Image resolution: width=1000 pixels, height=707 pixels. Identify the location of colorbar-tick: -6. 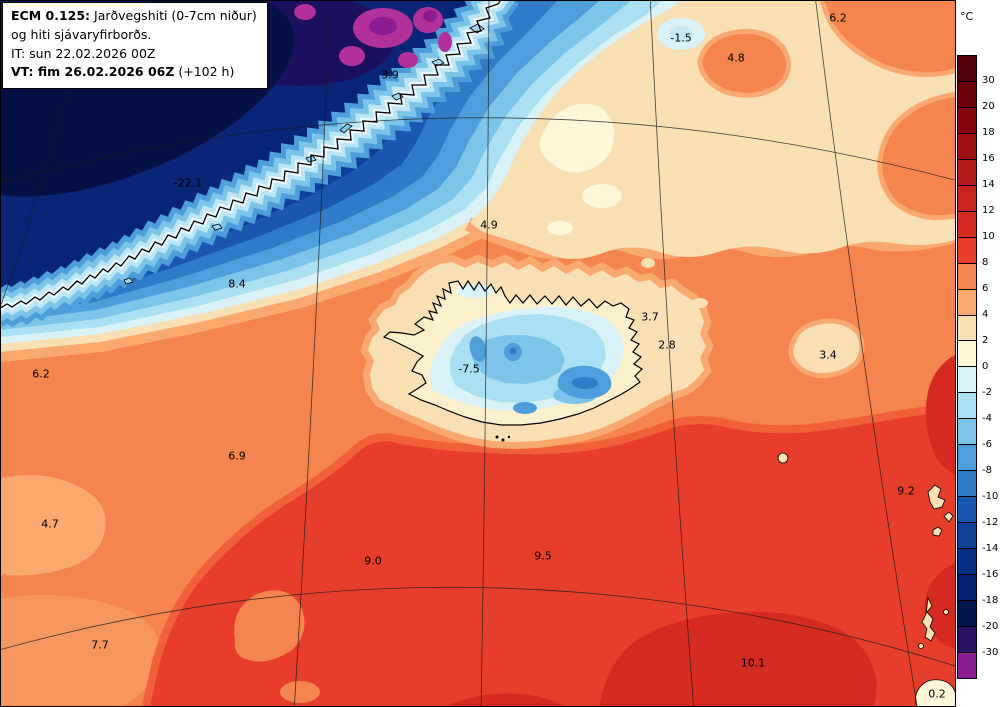
(987, 444).